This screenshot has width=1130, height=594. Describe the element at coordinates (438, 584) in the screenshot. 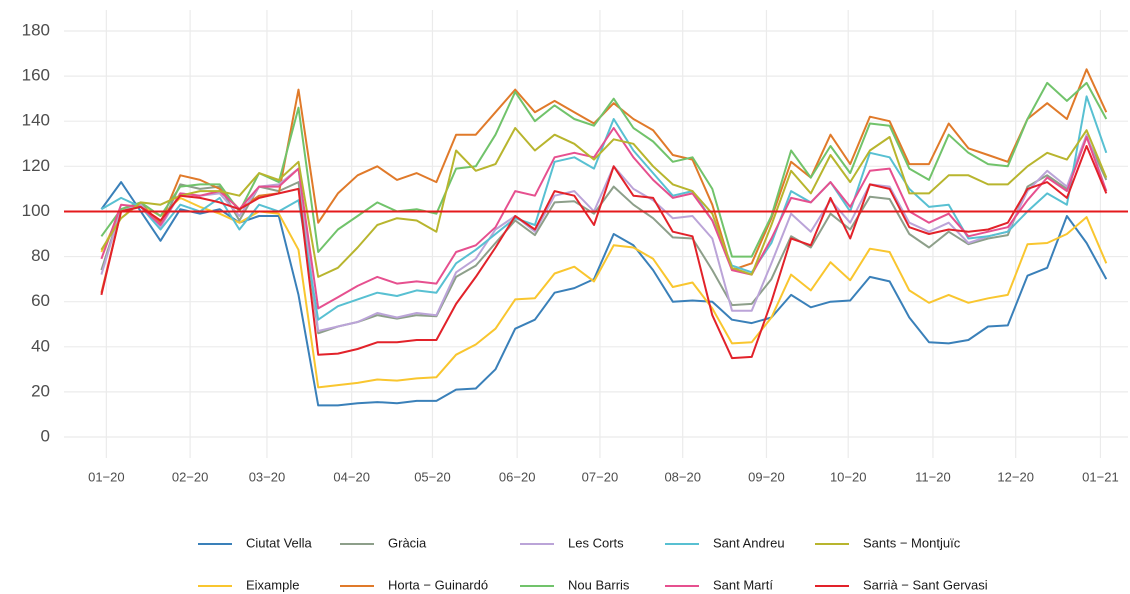

I see `legend-label: Horta − Guinardó` at that location.